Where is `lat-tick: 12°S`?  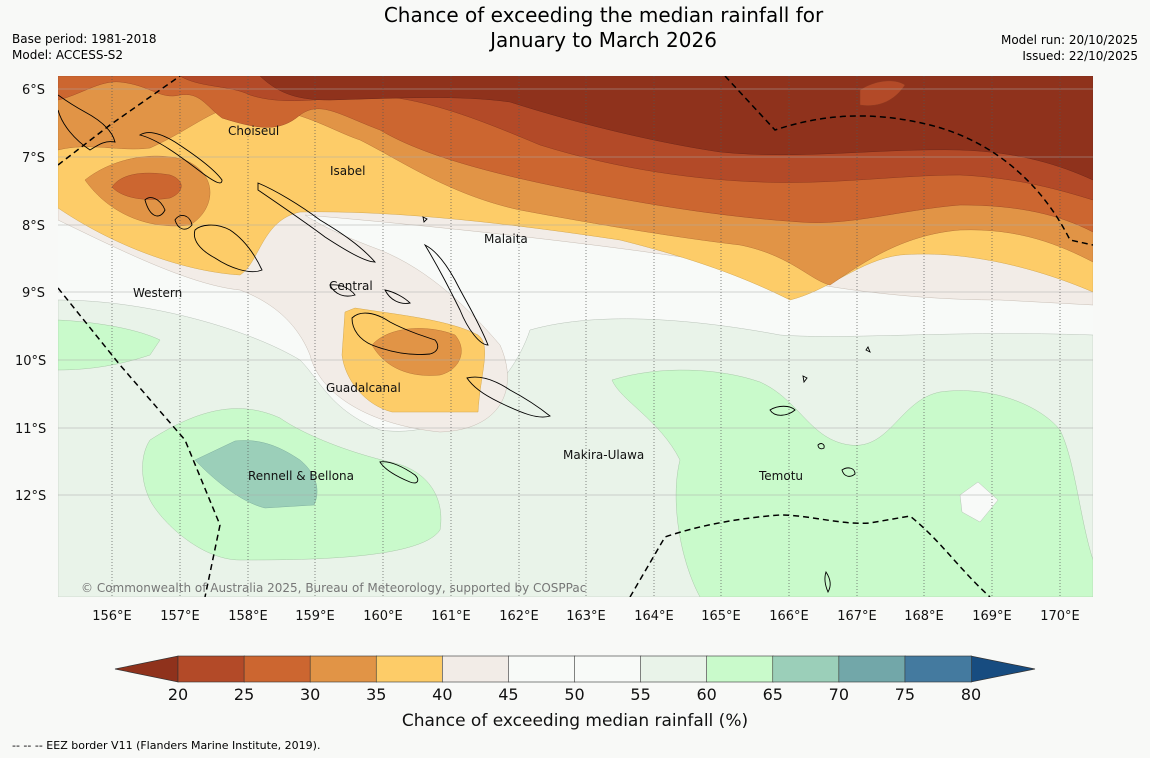 lat-tick: 12°S is located at coordinates (30, 496).